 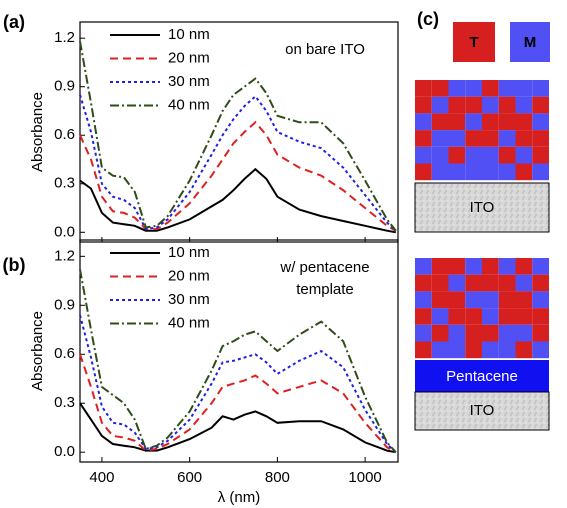 I want to click on x-tick-label: 400, so click(x=101, y=477).